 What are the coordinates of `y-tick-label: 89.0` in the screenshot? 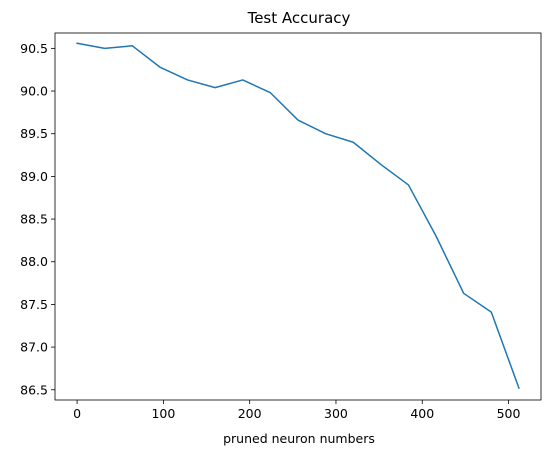 It's located at (34, 176).